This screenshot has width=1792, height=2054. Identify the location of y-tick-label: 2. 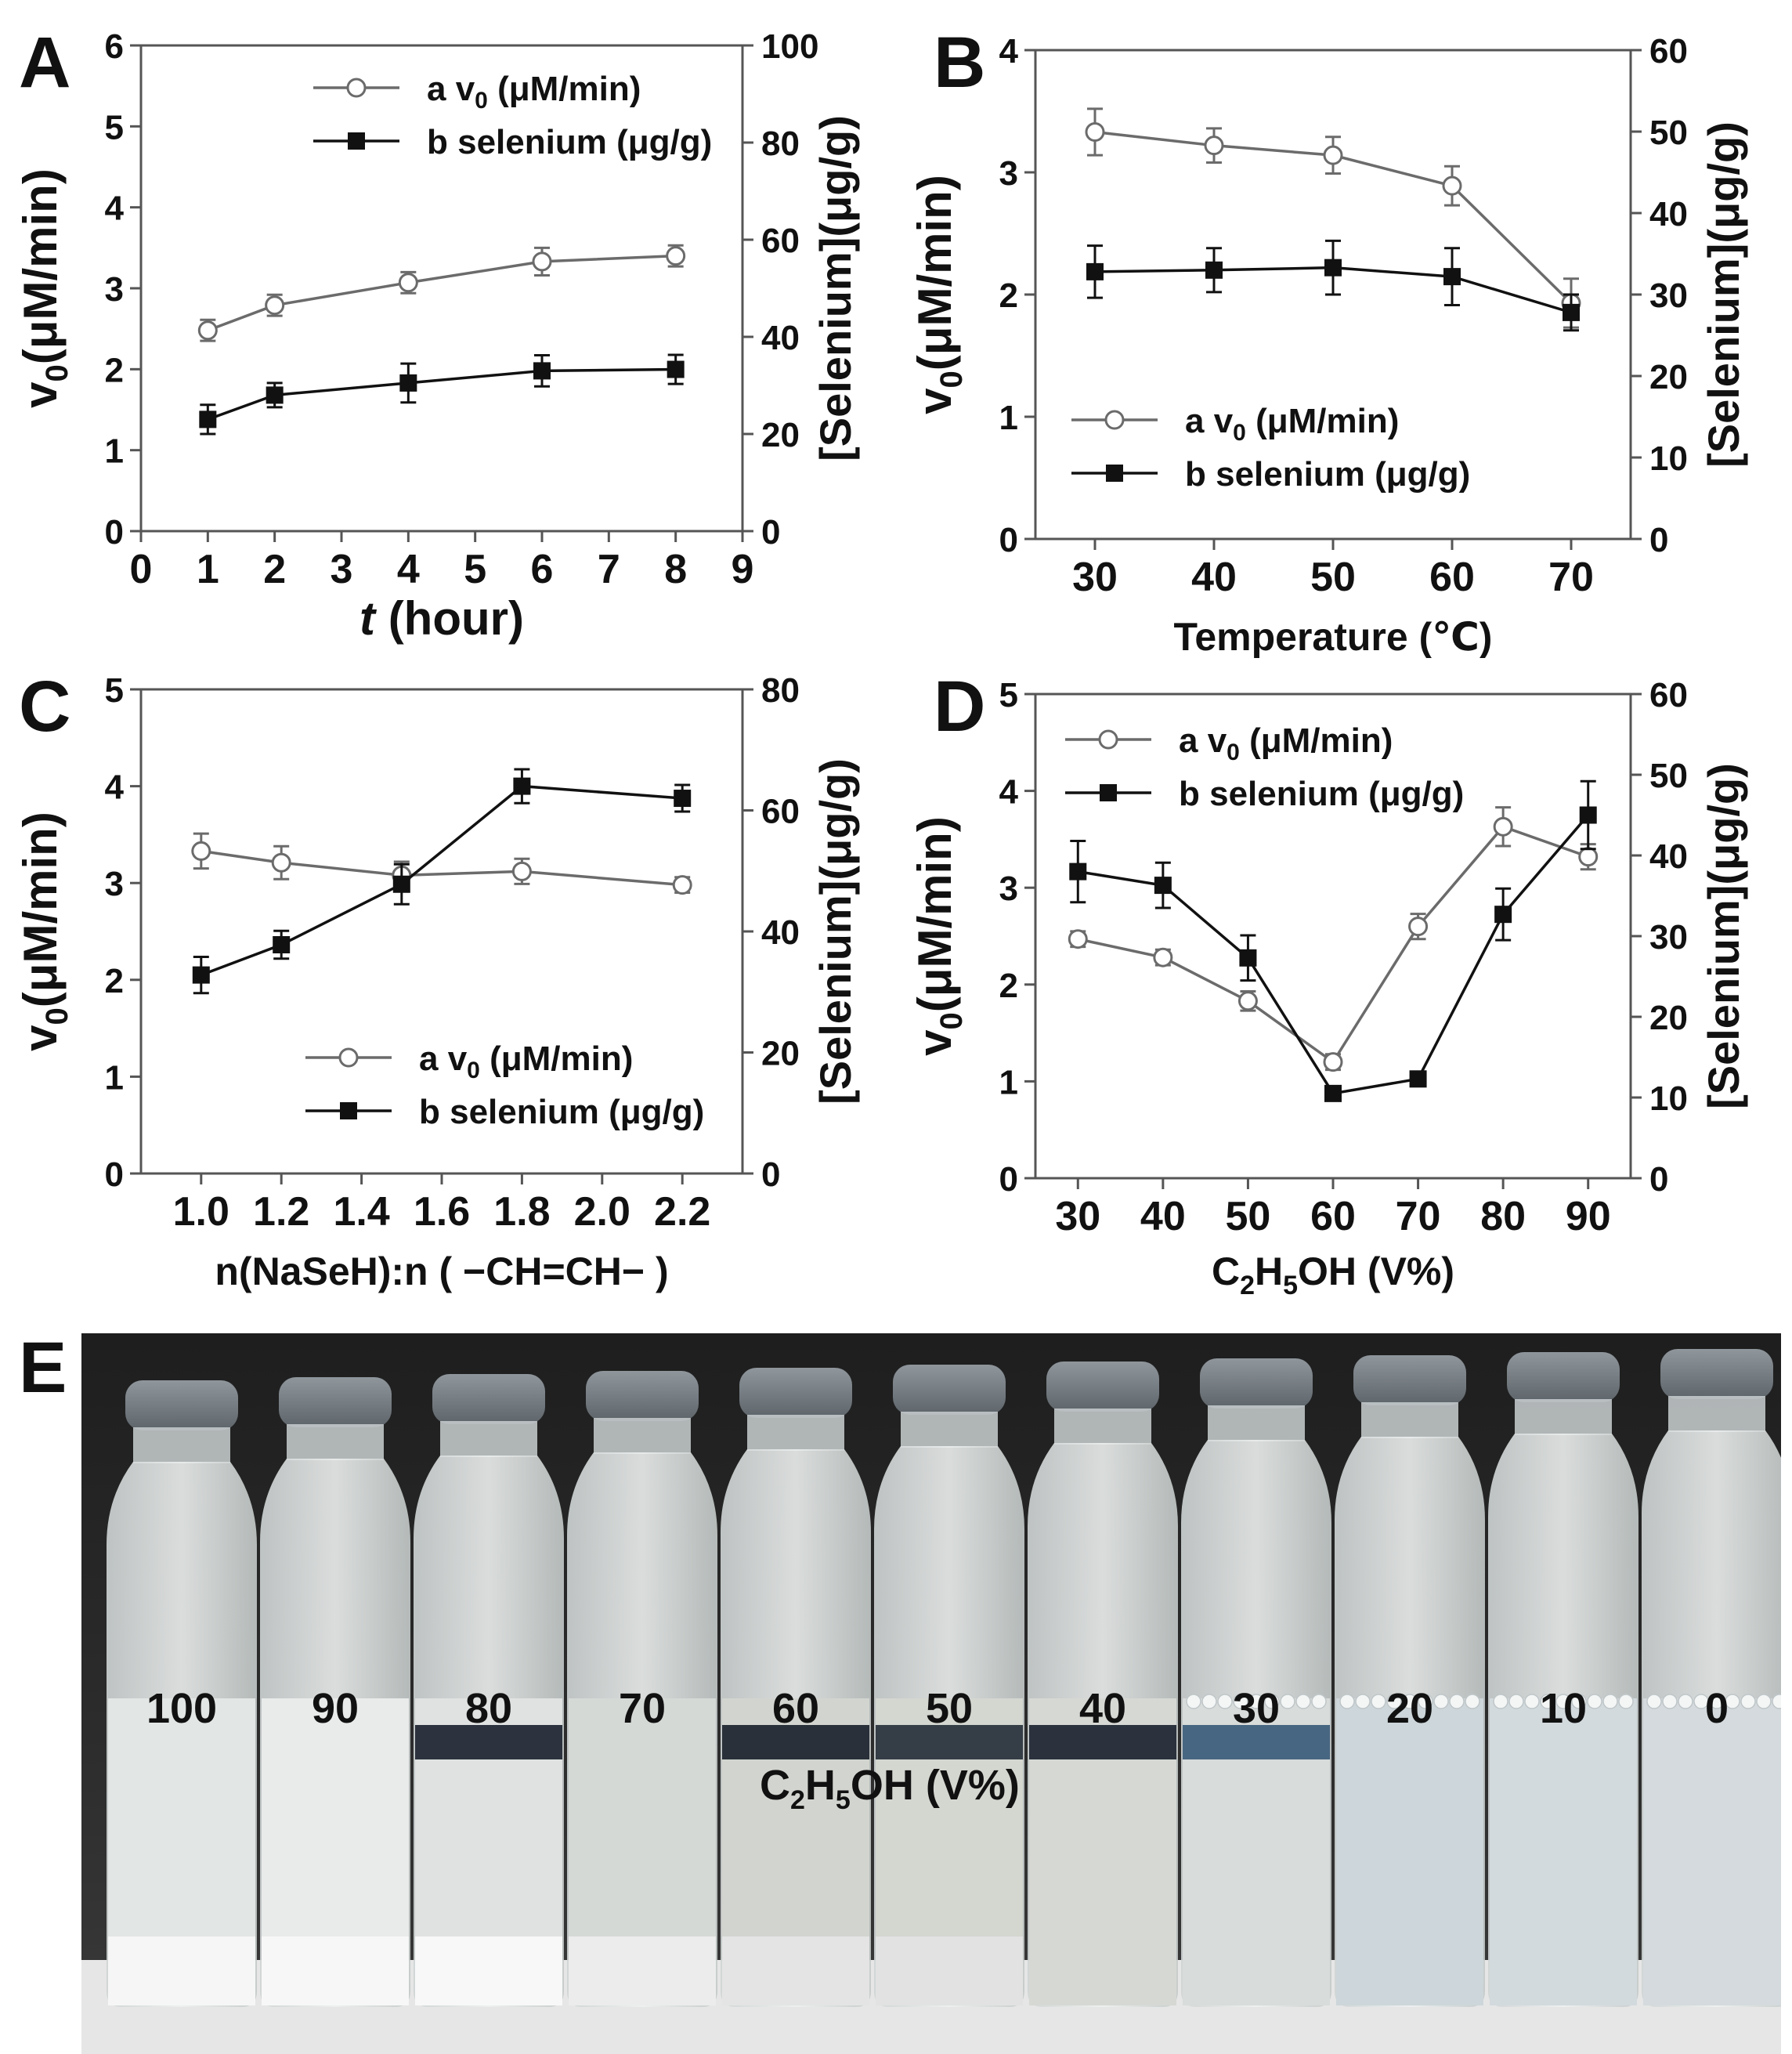
(114, 370).